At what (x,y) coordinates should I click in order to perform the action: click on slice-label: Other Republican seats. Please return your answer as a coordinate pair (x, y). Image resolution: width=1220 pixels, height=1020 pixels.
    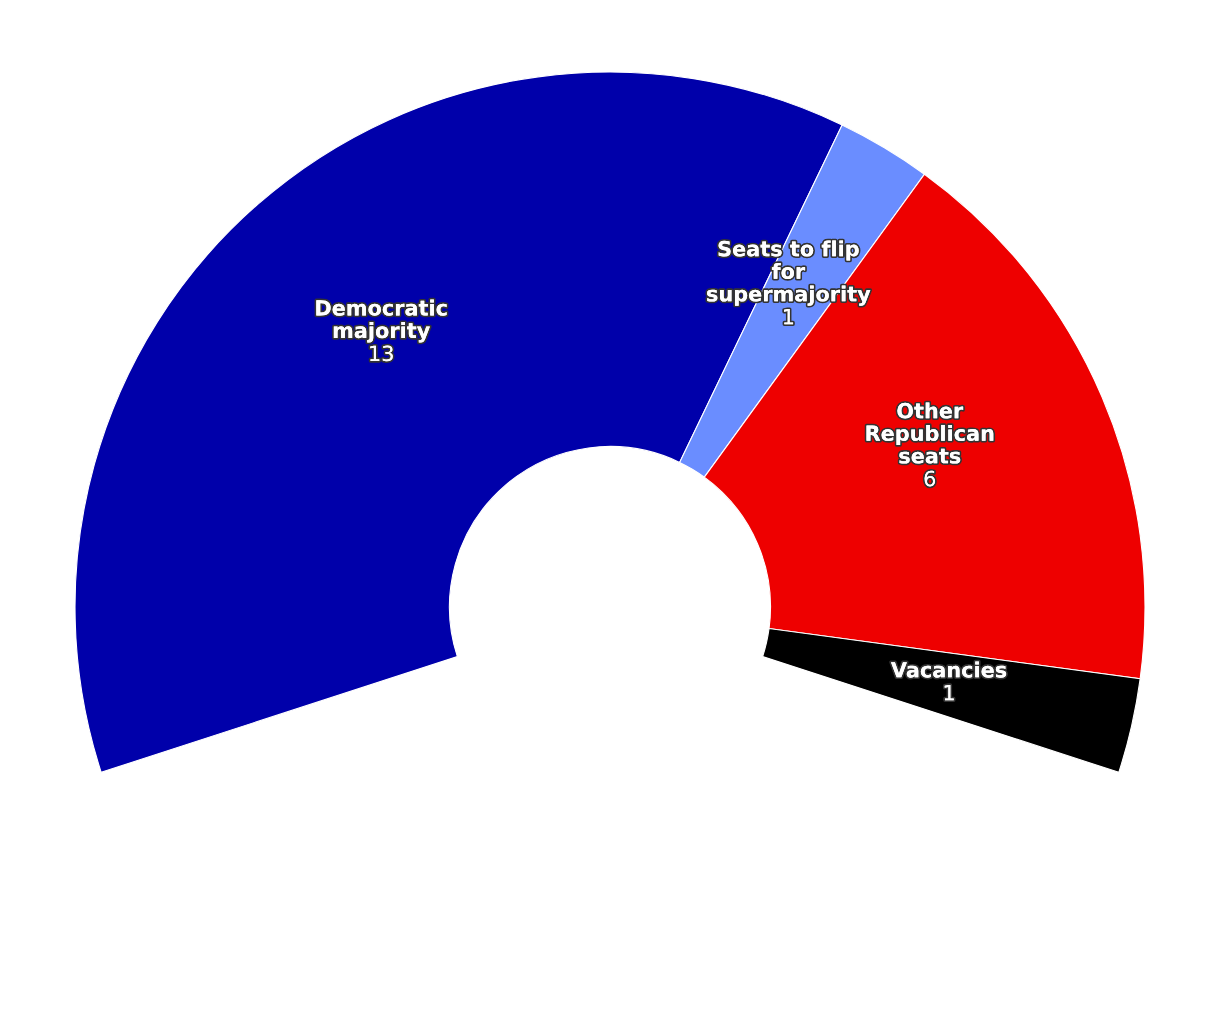
    Looking at the image, I should click on (930, 433).